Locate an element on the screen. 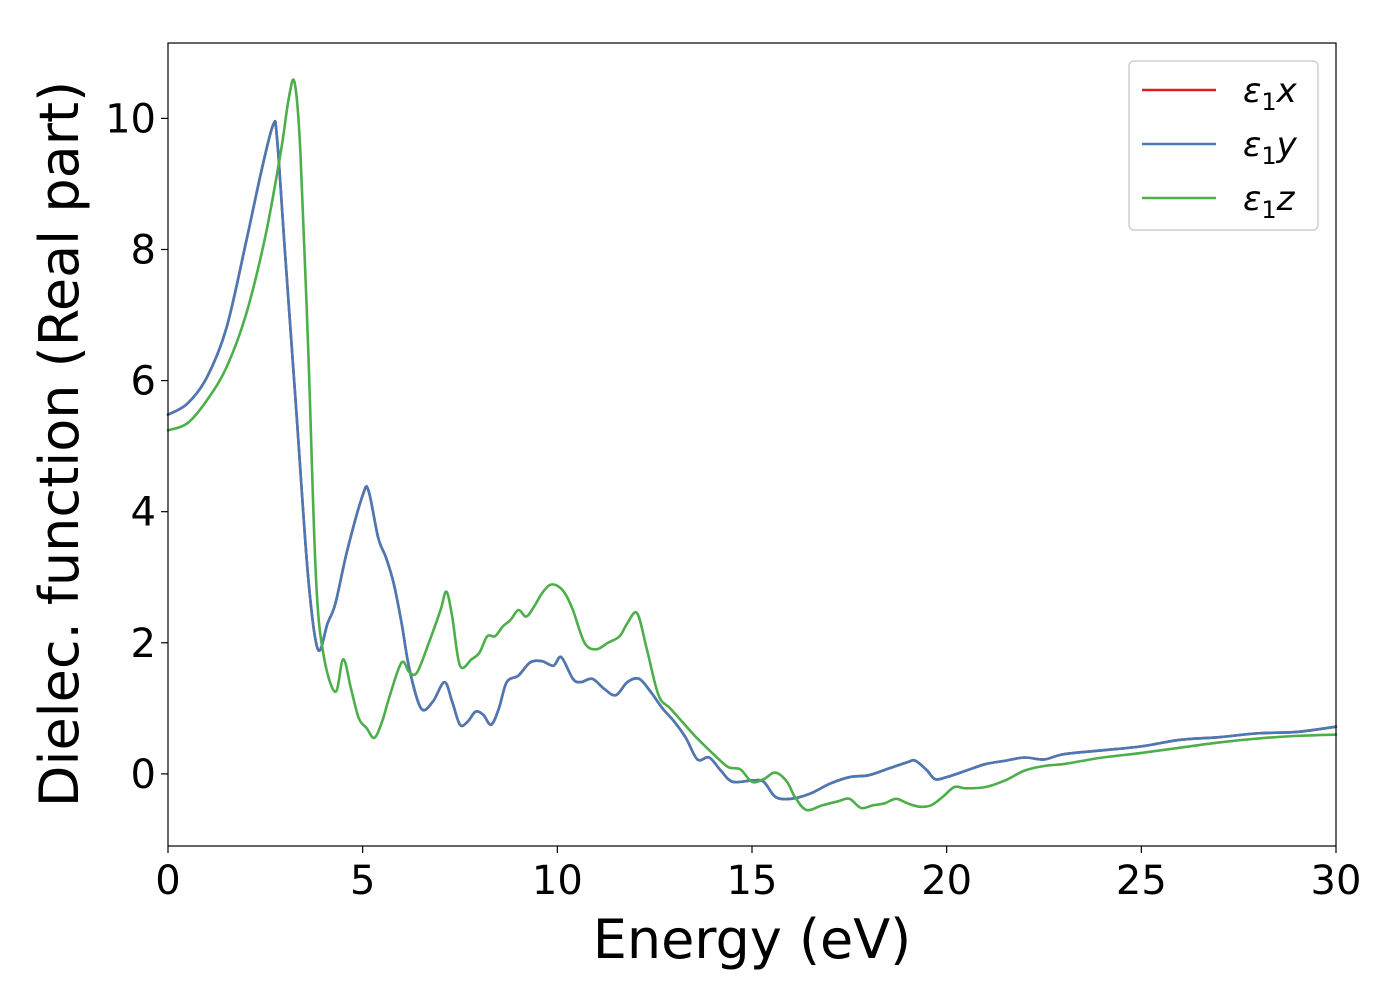 Image resolution: width=1400 pixels, height=1004 pixels. x-tick-label: 30 is located at coordinates (1336, 881).